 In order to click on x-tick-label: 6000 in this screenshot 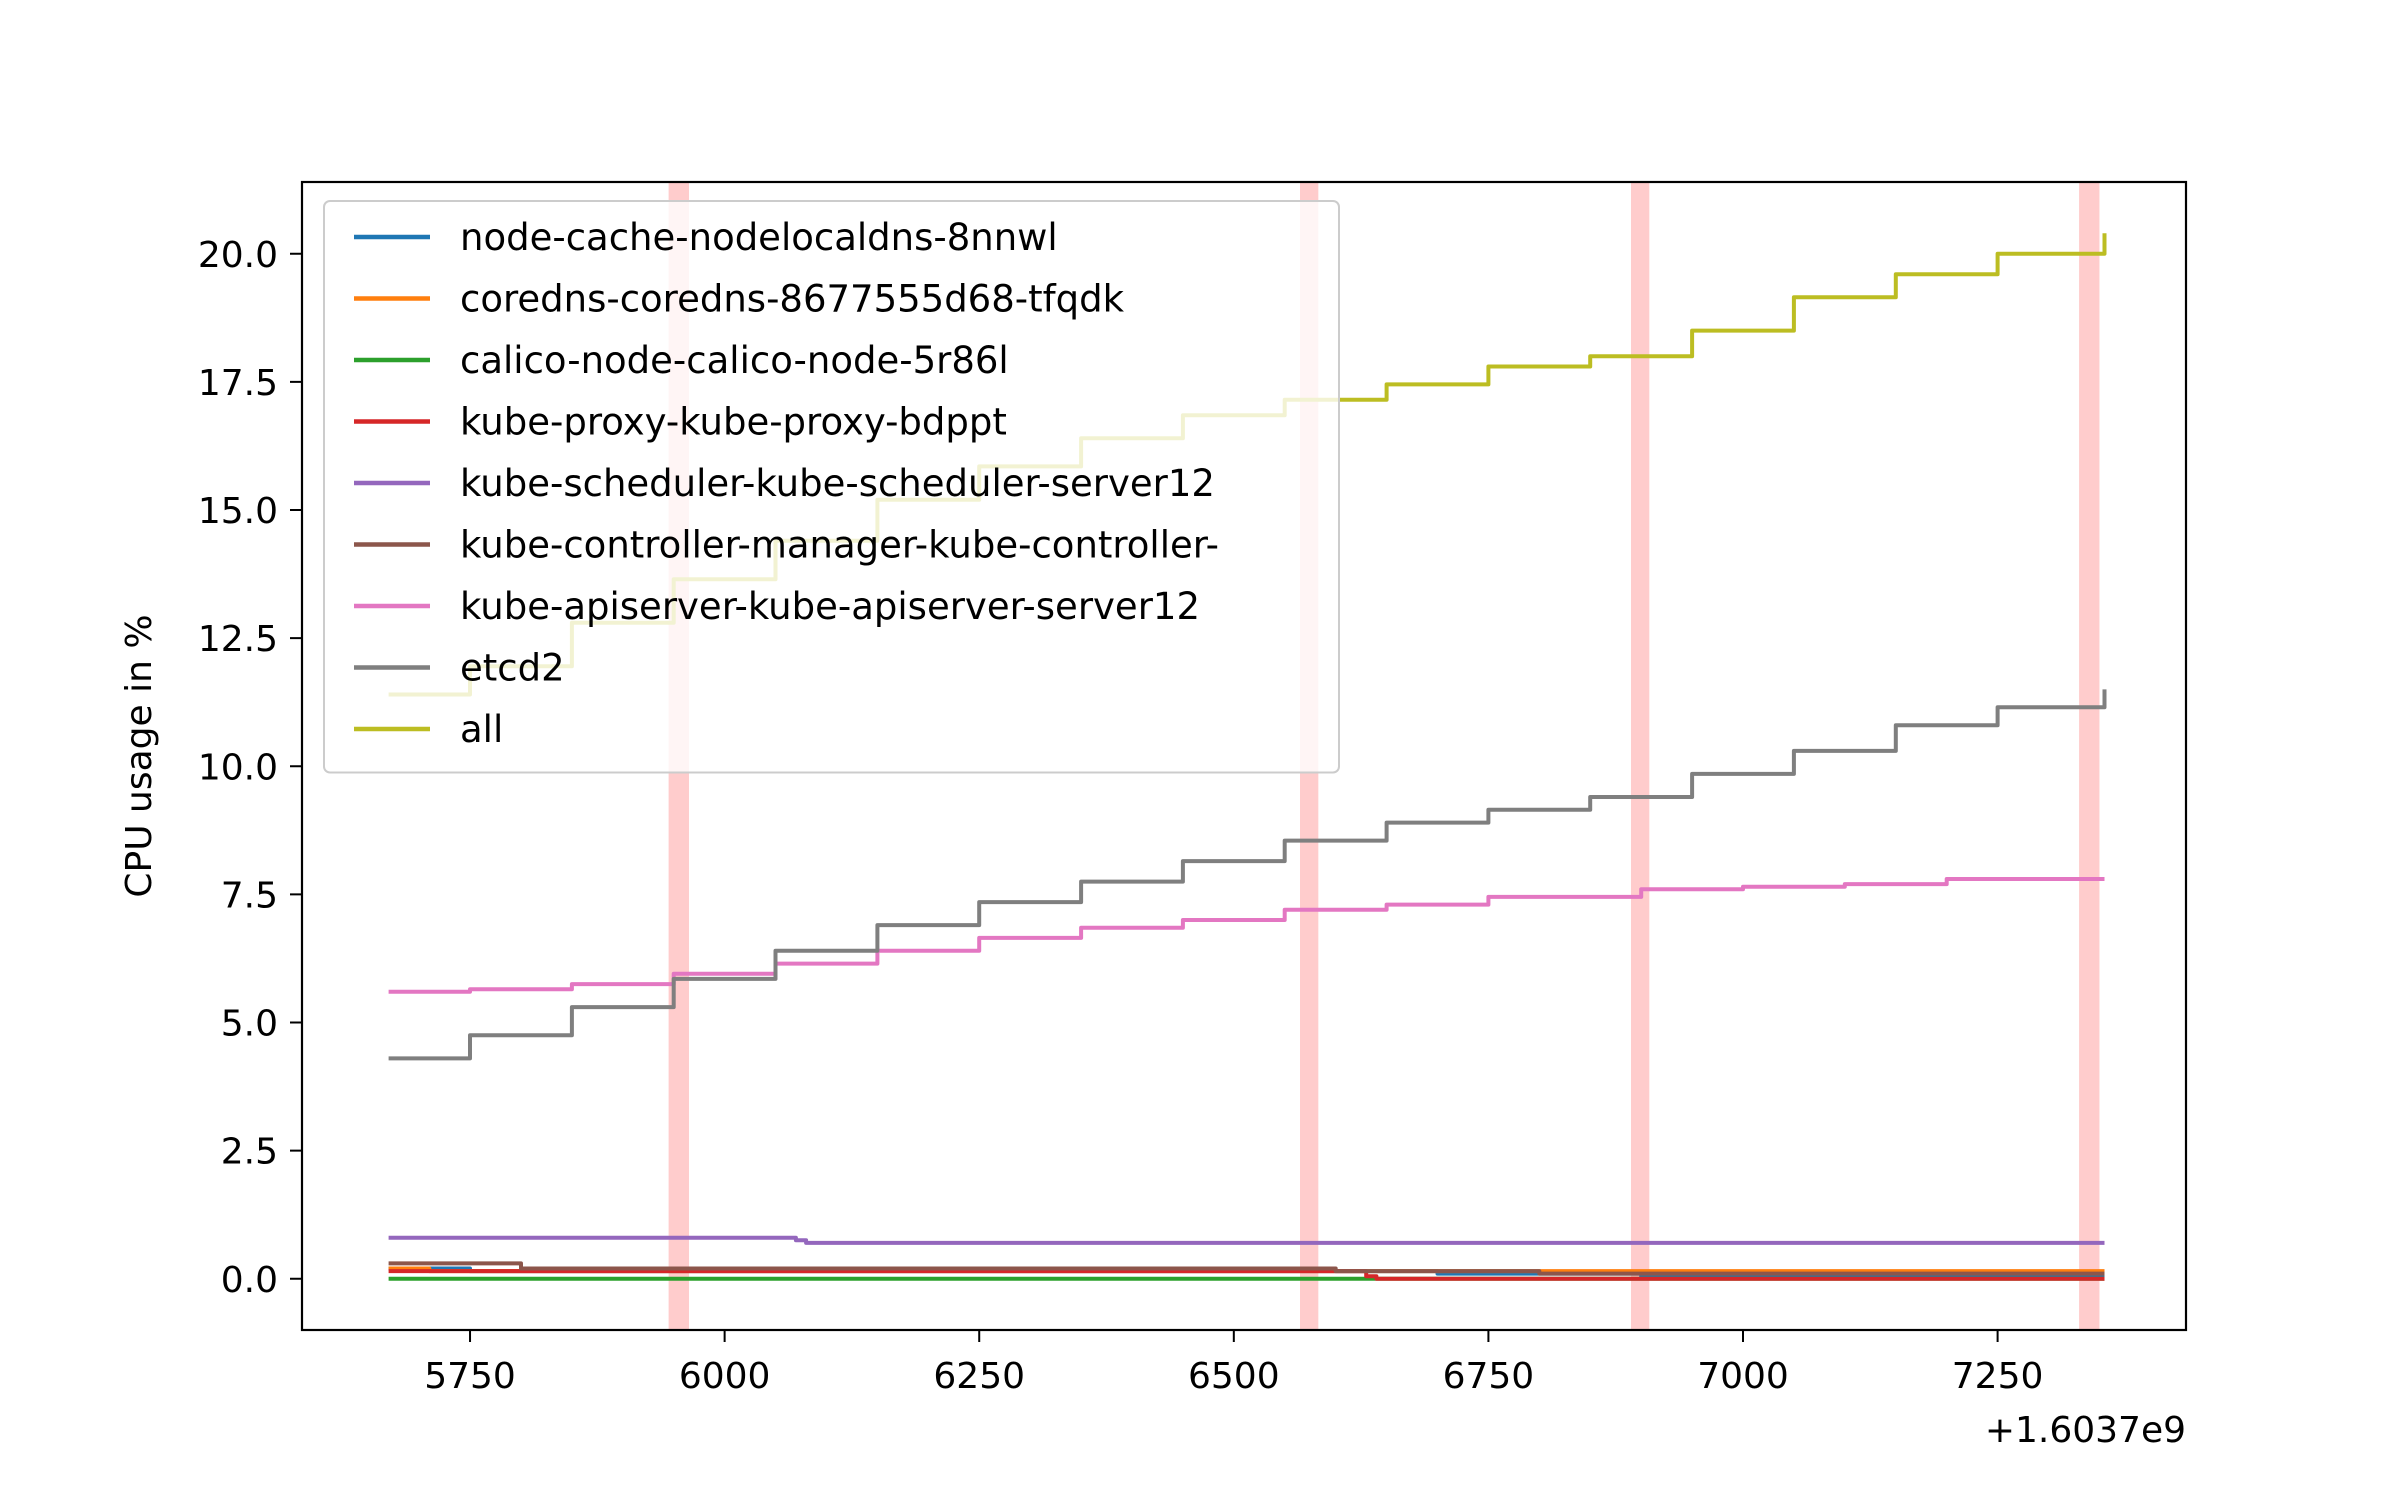, I will do `click(725, 1376)`.